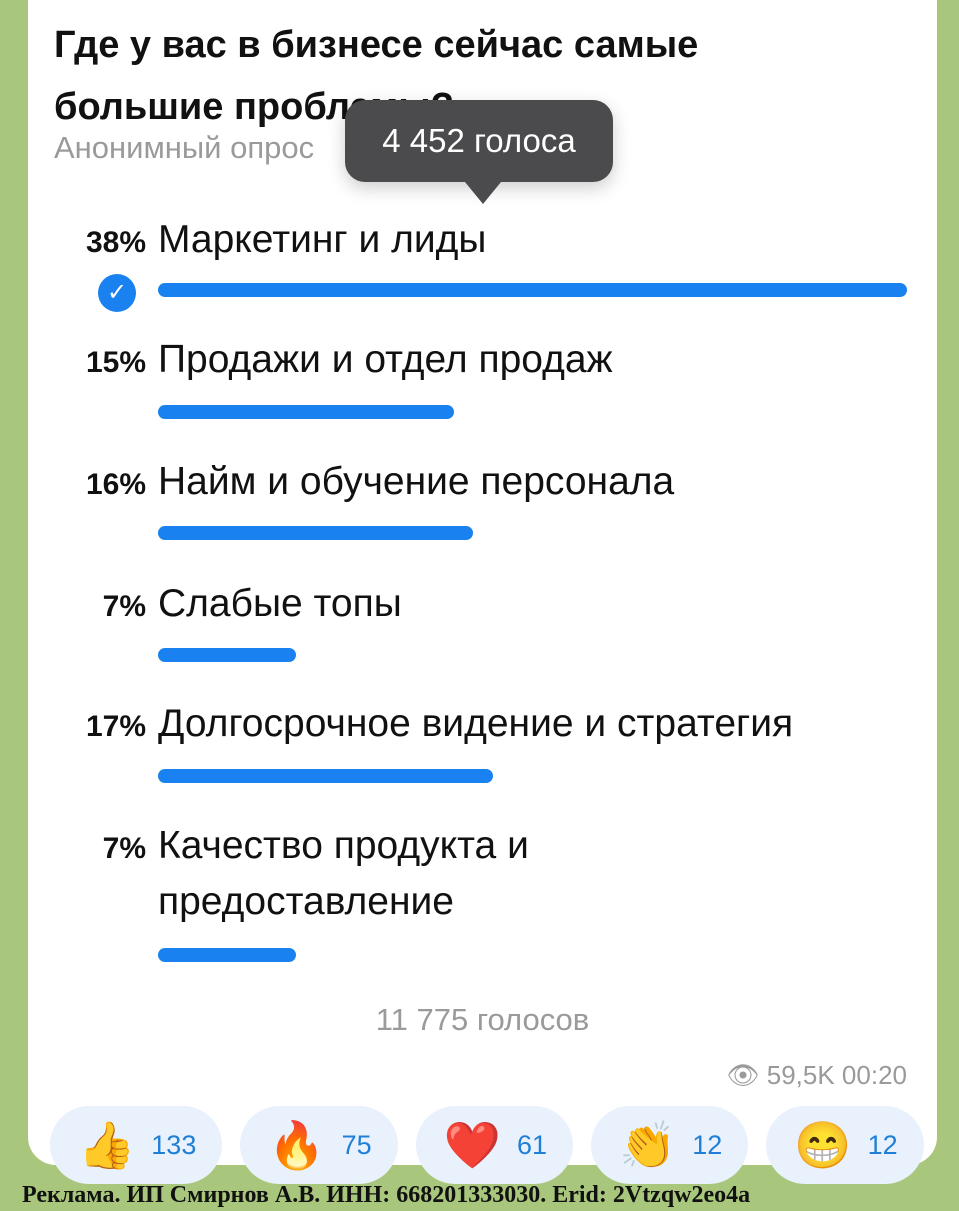 The width and height of the screenshot is (959, 1211). I want to click on reaction-button: 🔥 75, so click(319, 1145).